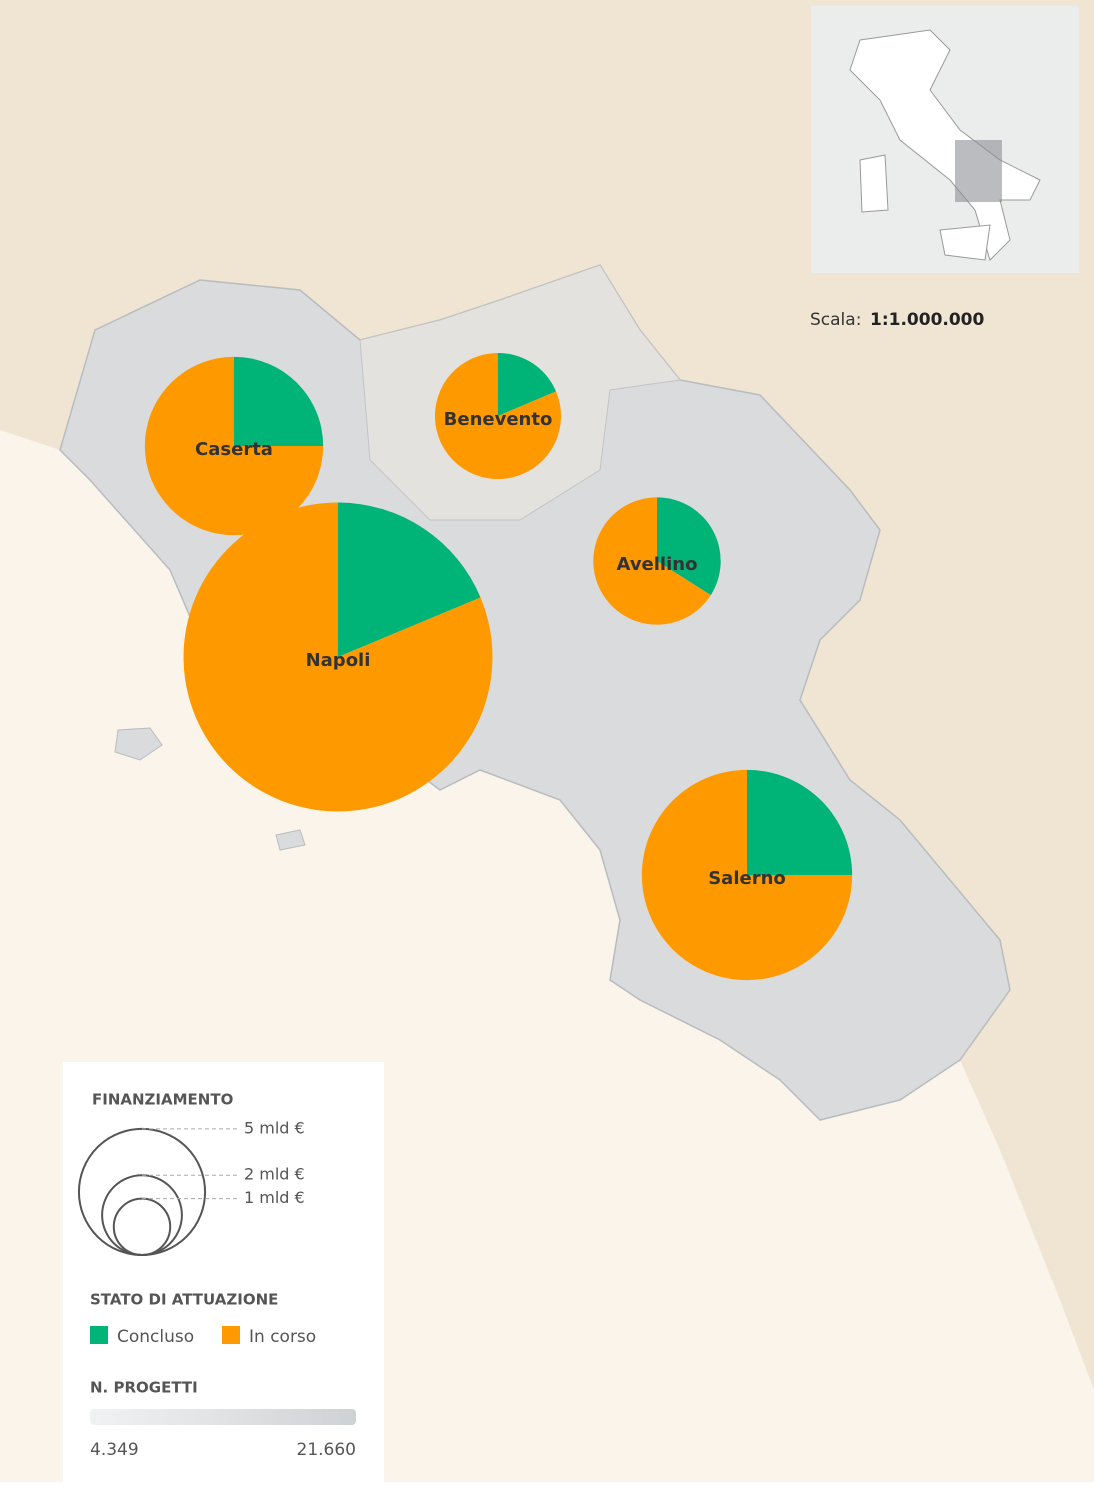 This screenshot has height=1486, width=1094. What do you see at coordinates (747, 878) in the screenshot?
I see `province-label: Salerno` at bounding box center [747, 878].